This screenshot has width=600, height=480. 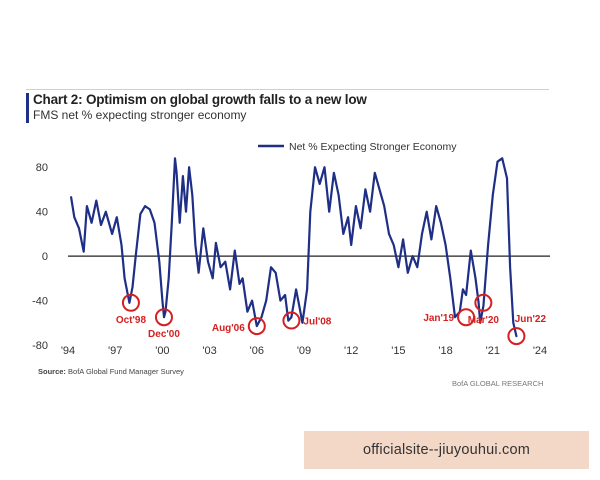 What do you see at coordinates (540, 351) in the screenshot?
I see `x-tick-label: '24` at bounding box center [540, 351].